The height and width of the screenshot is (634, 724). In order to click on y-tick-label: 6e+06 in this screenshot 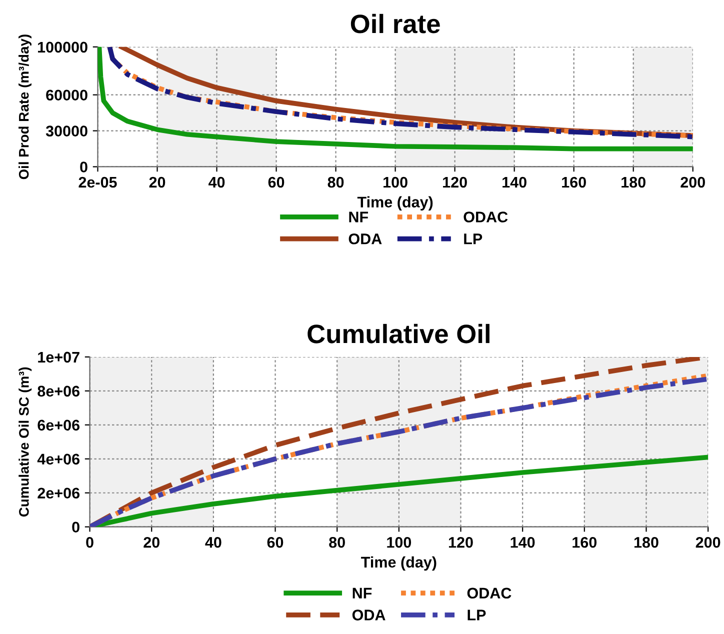, I will do `click(59, 425)`.